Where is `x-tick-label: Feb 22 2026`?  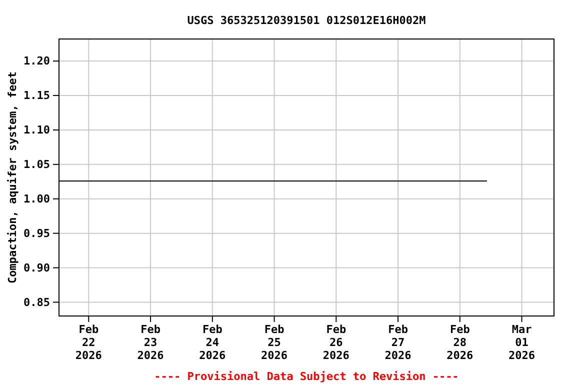 x-tick-label: Feb 22 2026 is located at coordinates (88, 342).